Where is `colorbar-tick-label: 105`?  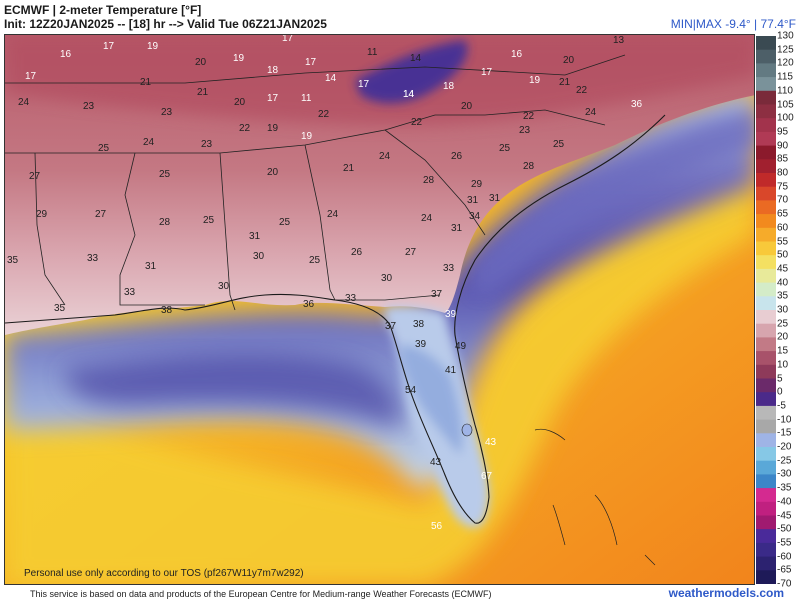 colorbar-tick-label: 105 is located at coordinates (785, 104).